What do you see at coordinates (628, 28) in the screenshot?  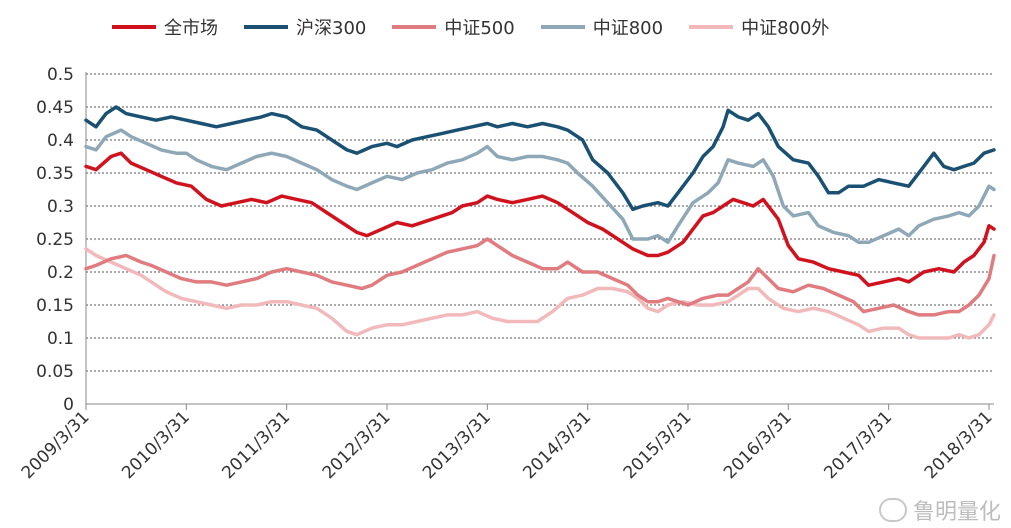 I see `legend-label: 中证800` at bounding box center [628, 28].